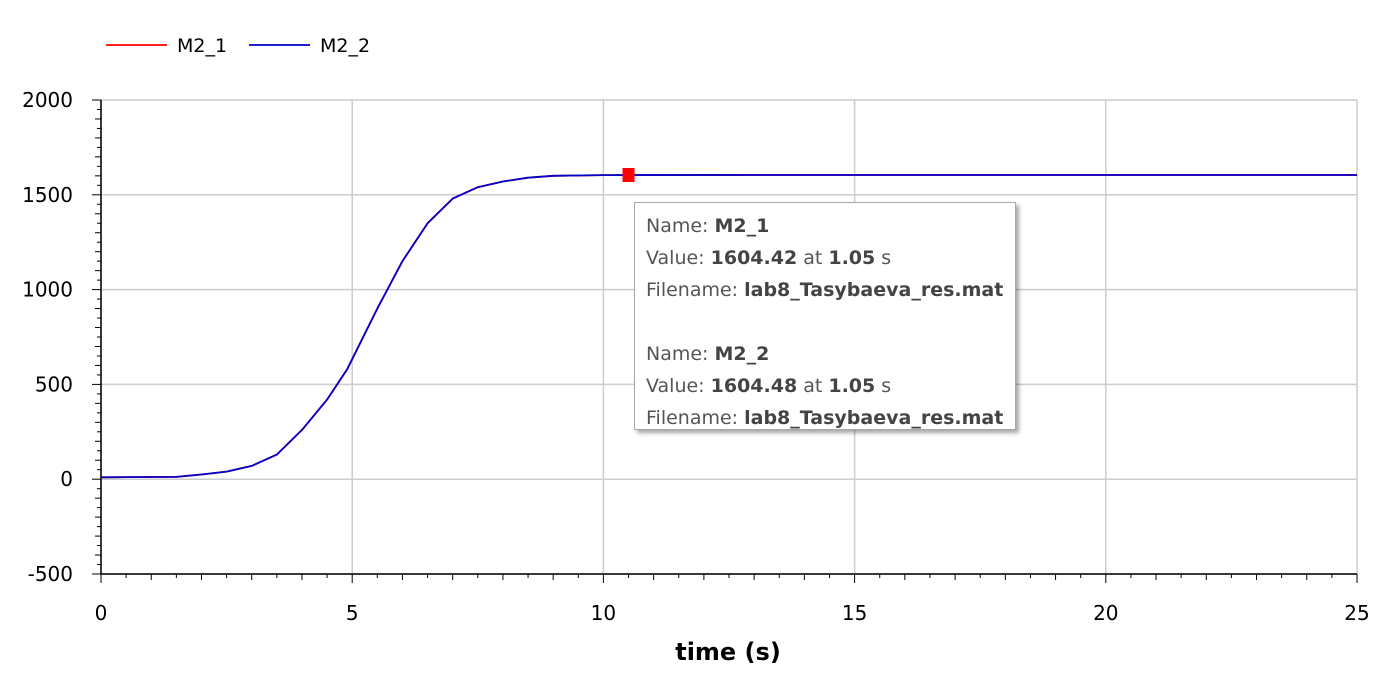 This screenshot has height=675, width=1381. I want to click on tooltip-value-row-1: Value: 1604.42 at 1.05 s, so click(769, 258).